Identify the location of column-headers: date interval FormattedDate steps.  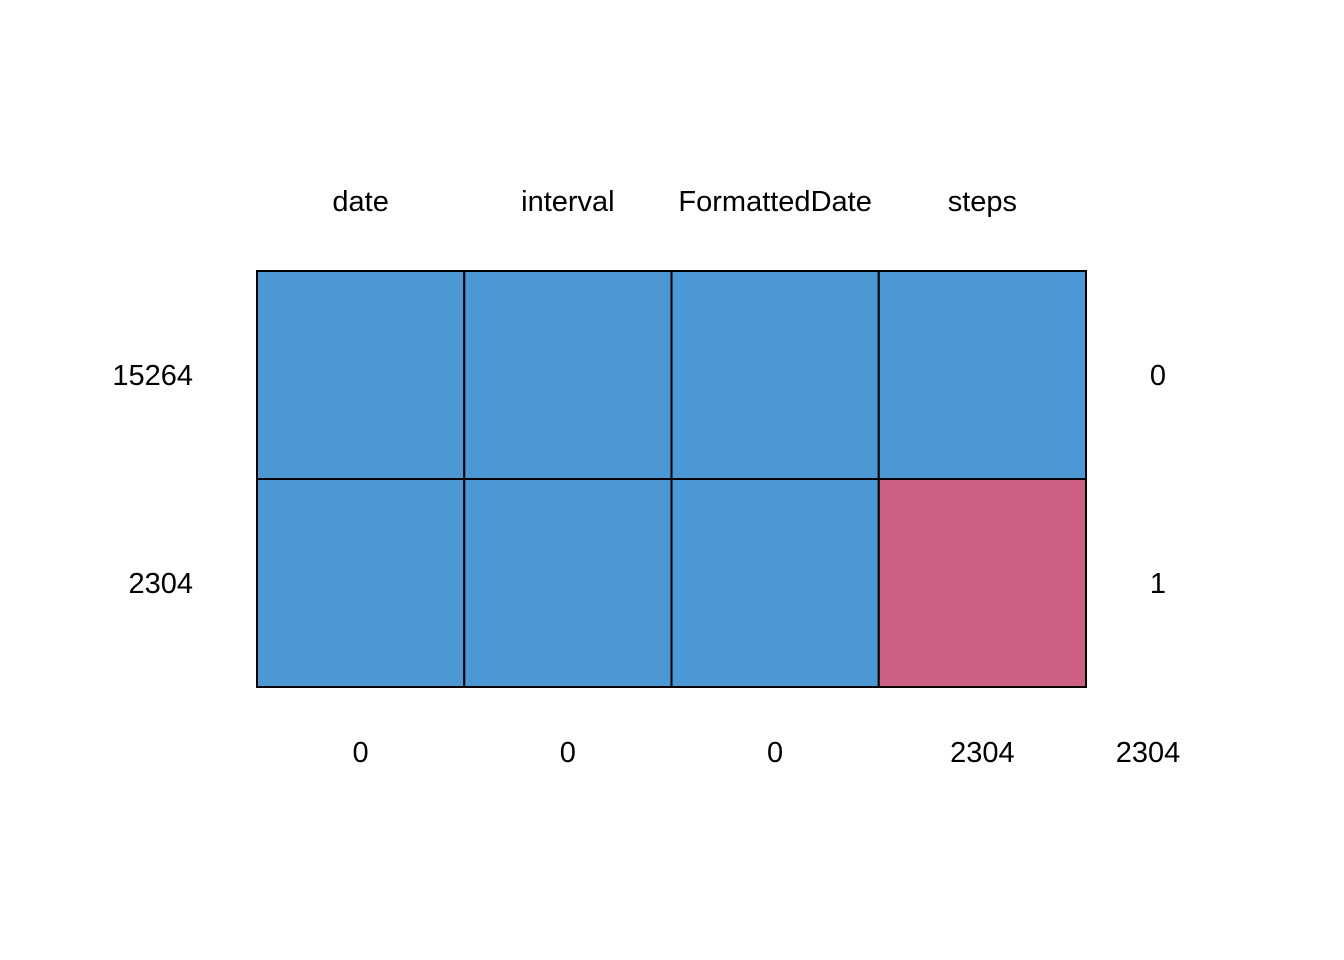
(674, 202).